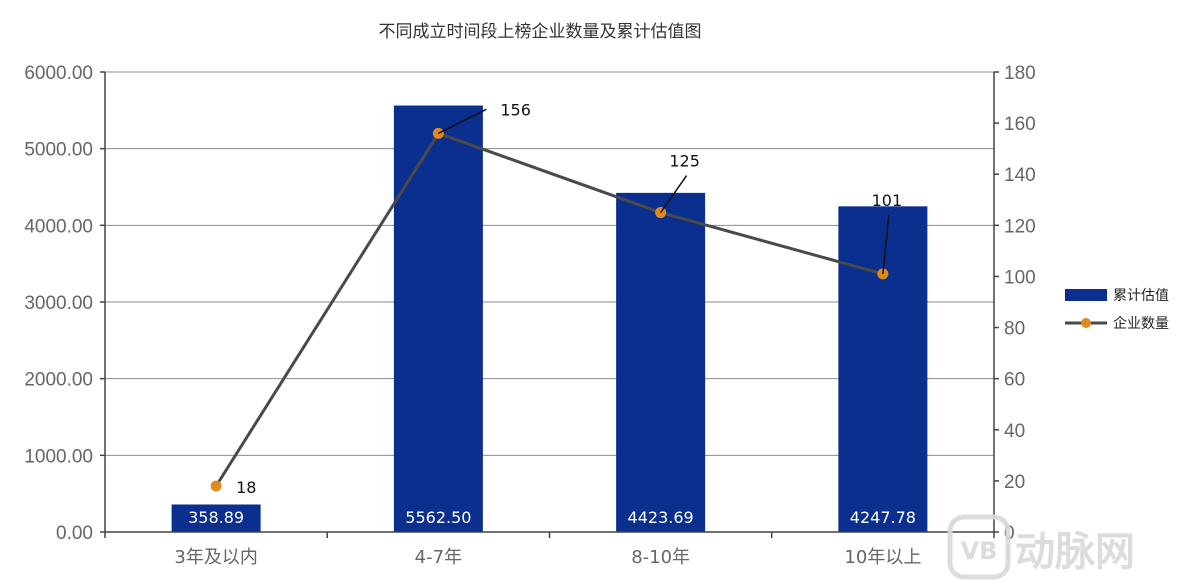  Describe the element at coordinates (438, 557) in the screenshot. I see `x-axis-category-label: 4-7年` at that location.